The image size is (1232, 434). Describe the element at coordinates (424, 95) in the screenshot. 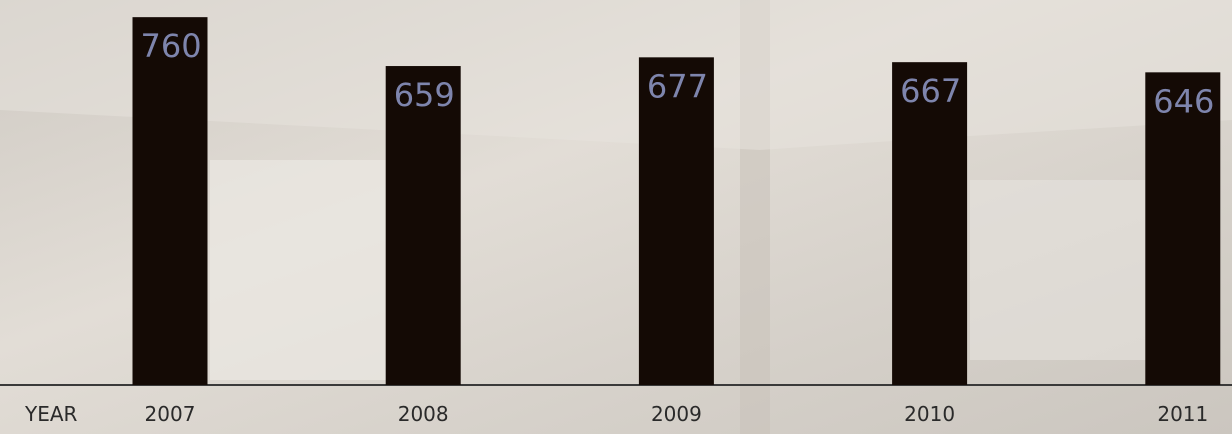

I see `value-label: 659` at that location.